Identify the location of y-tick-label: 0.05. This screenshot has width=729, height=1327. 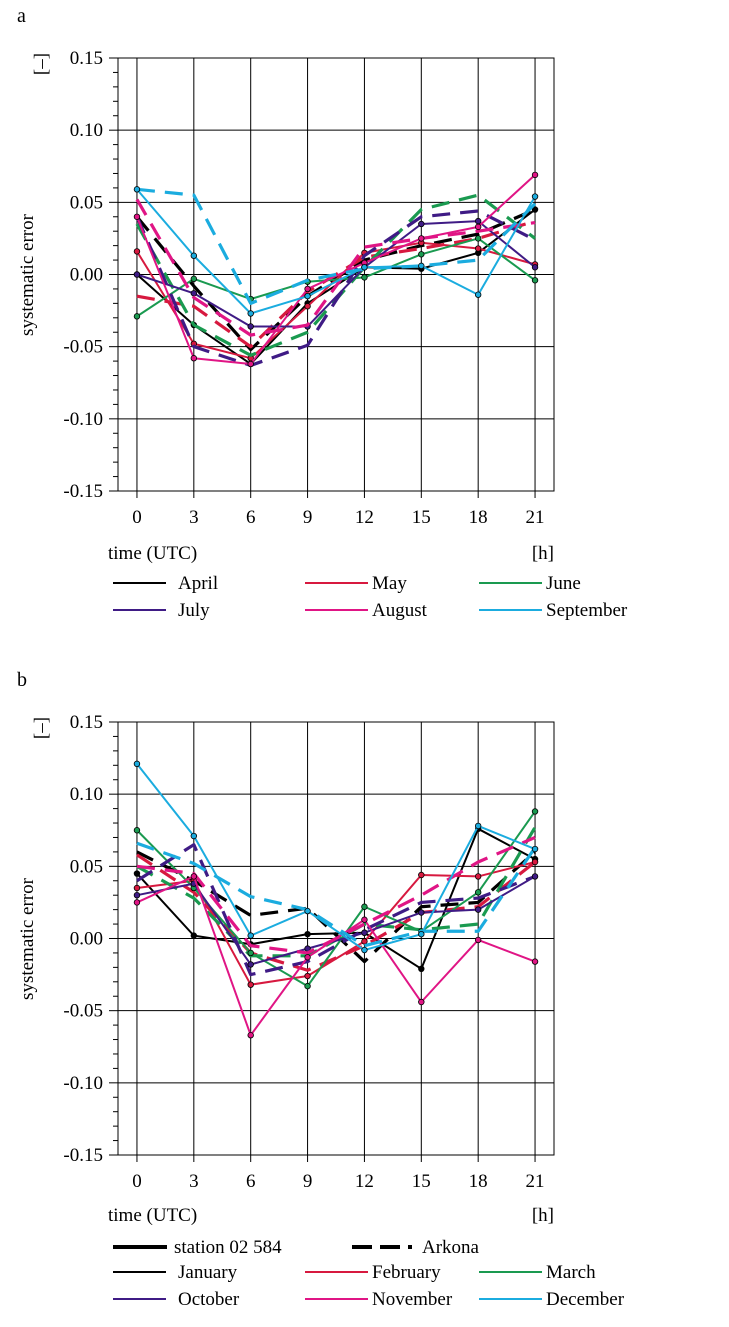
(86, 202).